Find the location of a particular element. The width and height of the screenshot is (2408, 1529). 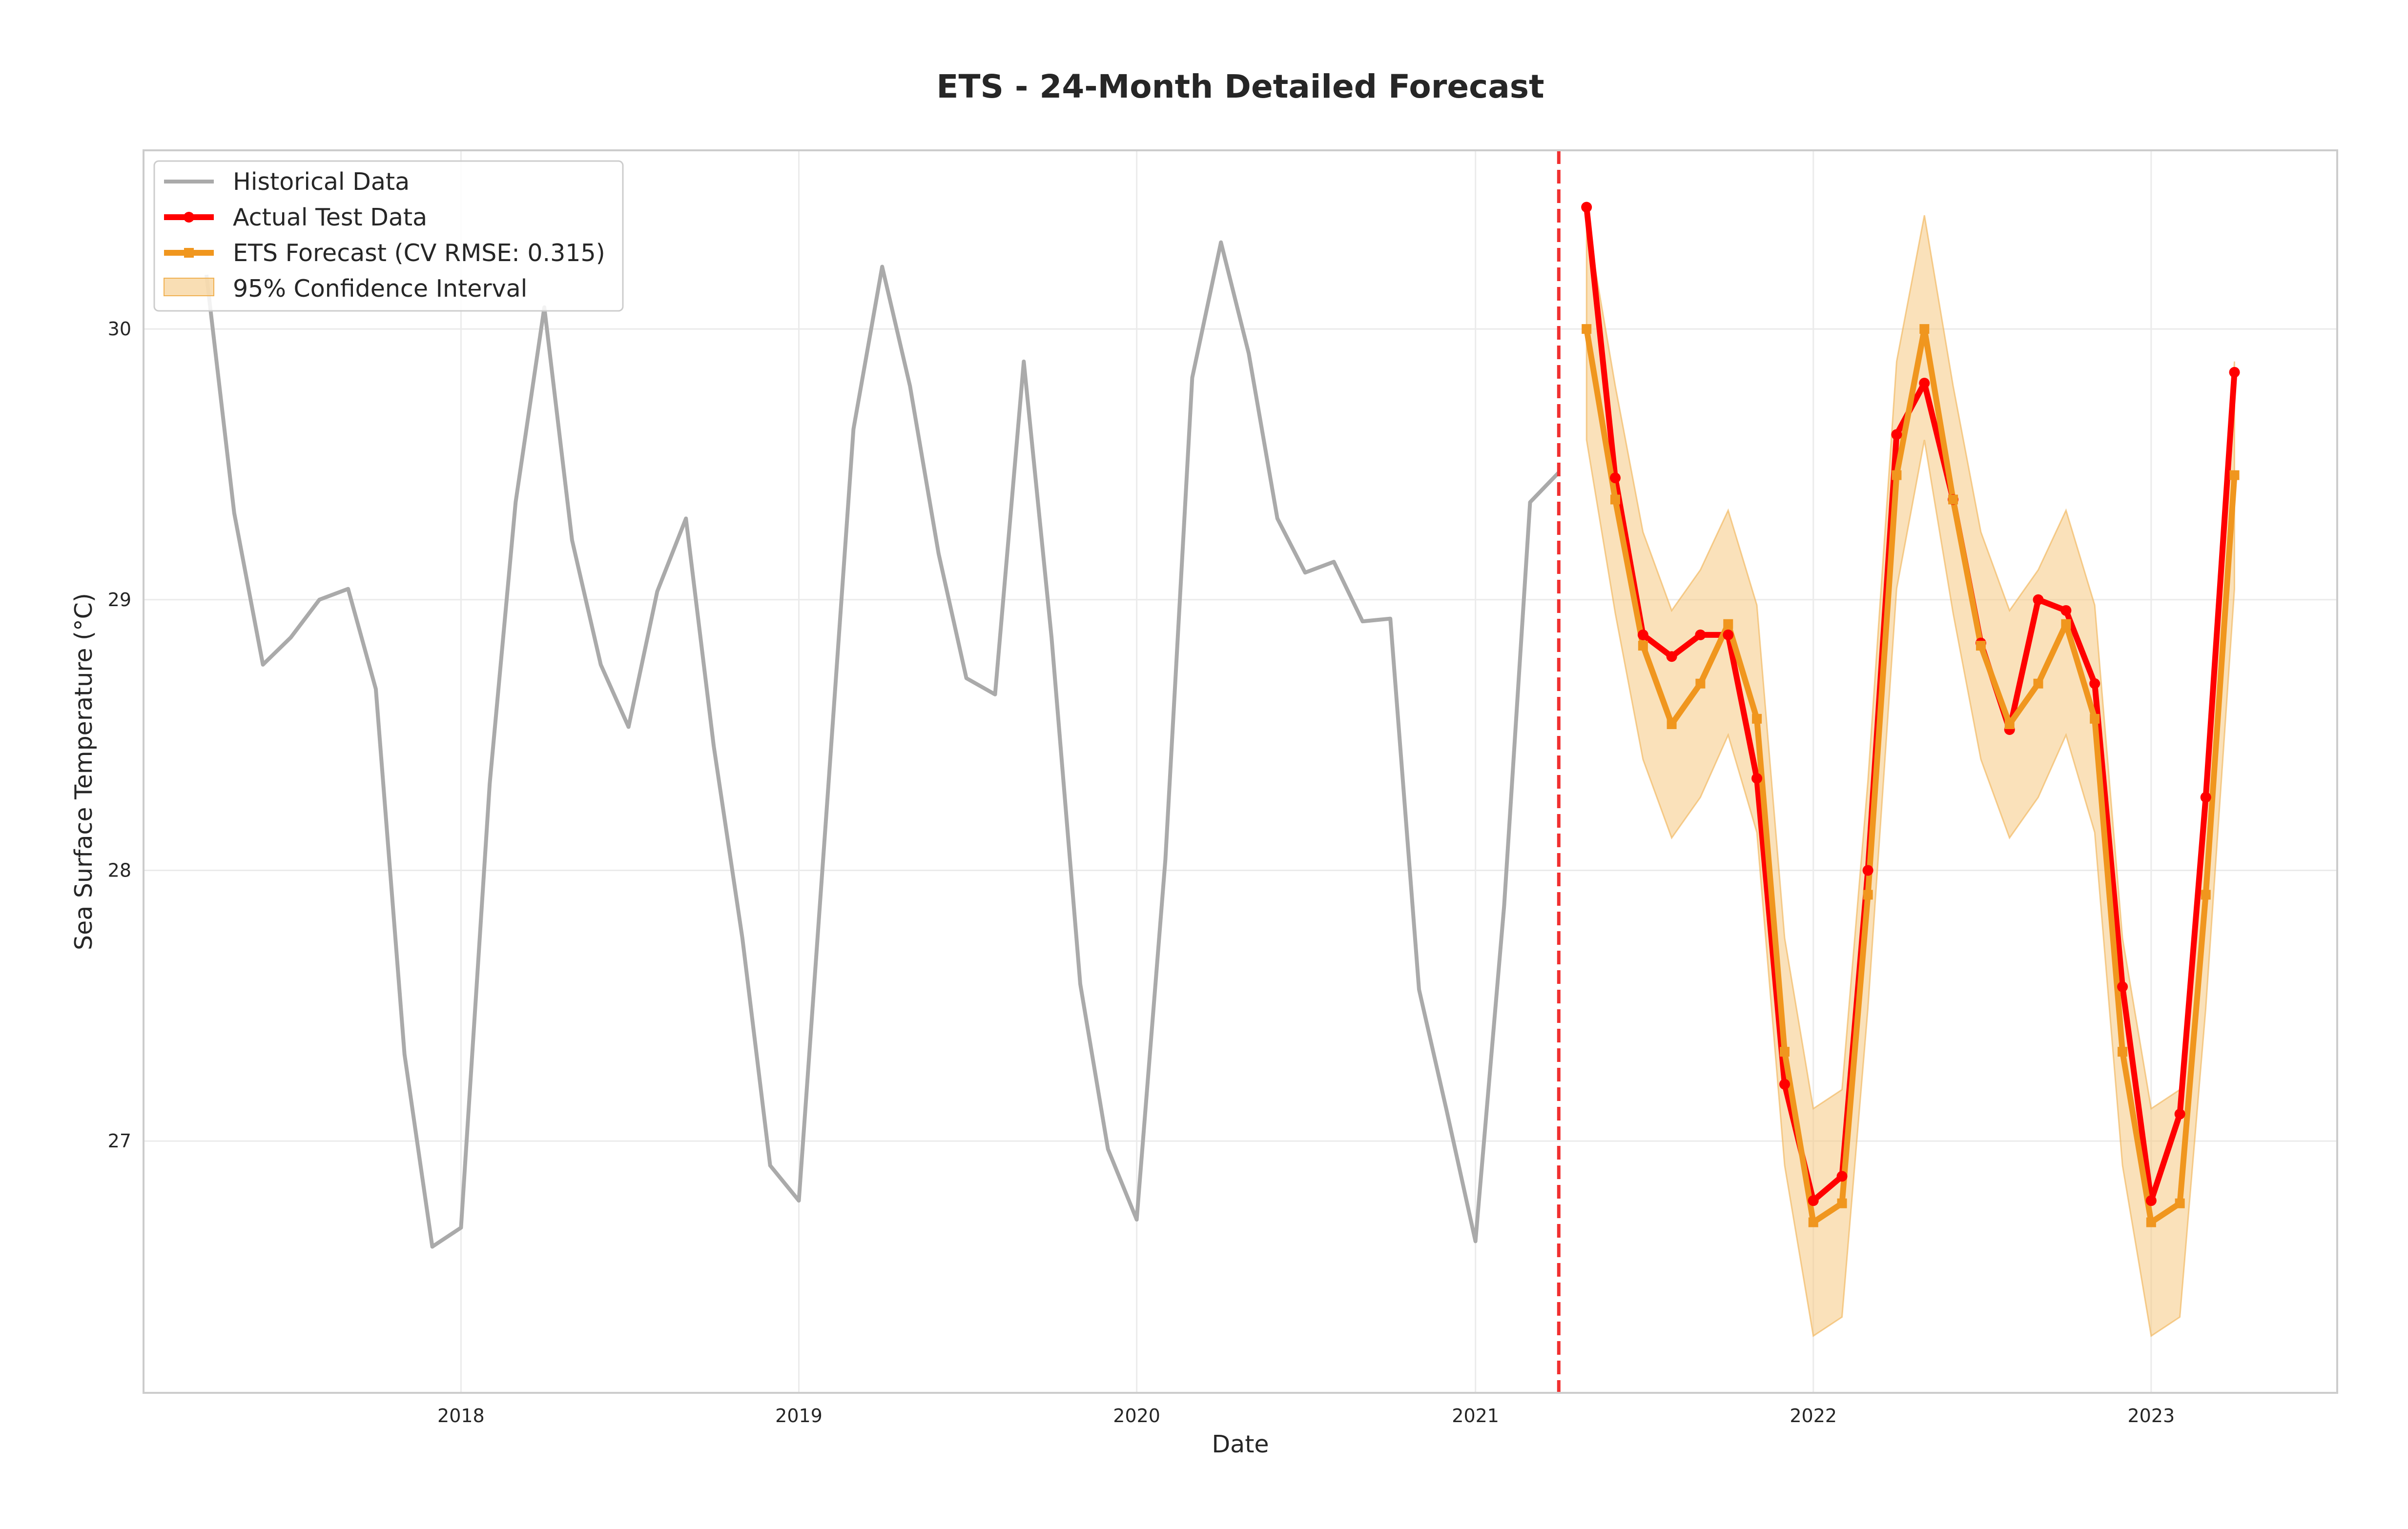

y-tick-label: 28 is located at coordinates (119, 870).